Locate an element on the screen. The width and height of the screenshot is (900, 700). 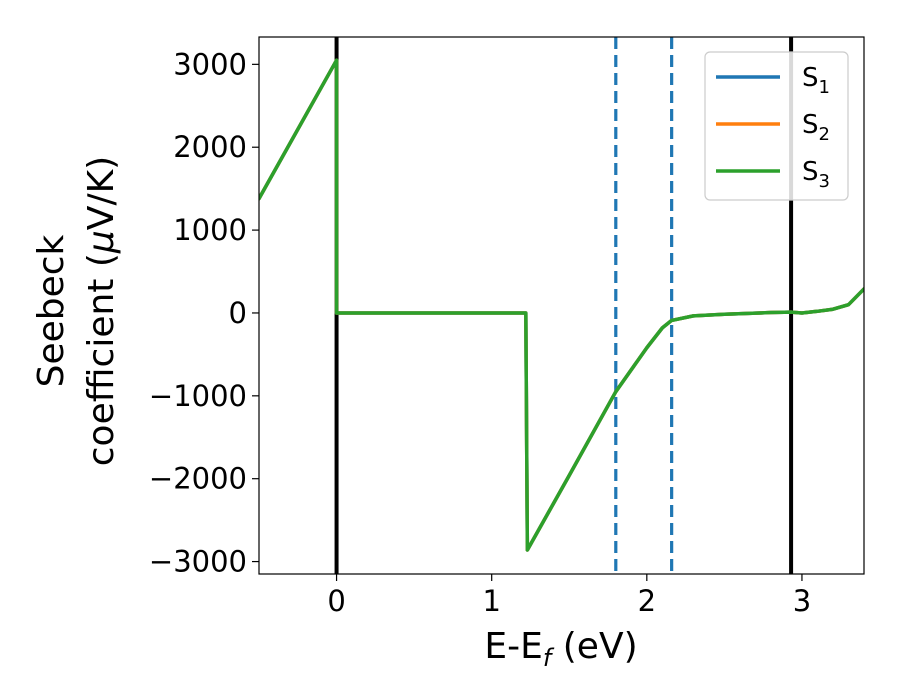
y-tick-label: −2000 is located at coordinates (198, 479).